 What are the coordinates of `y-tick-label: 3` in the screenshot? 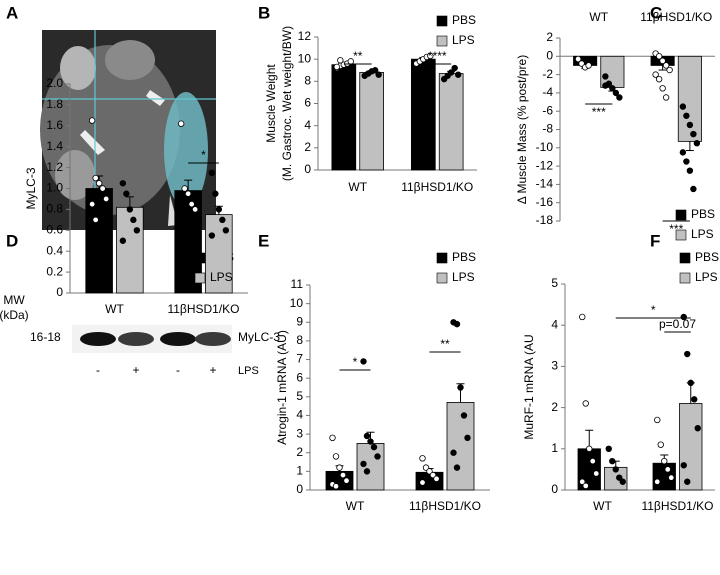 It's located at (554, 366).